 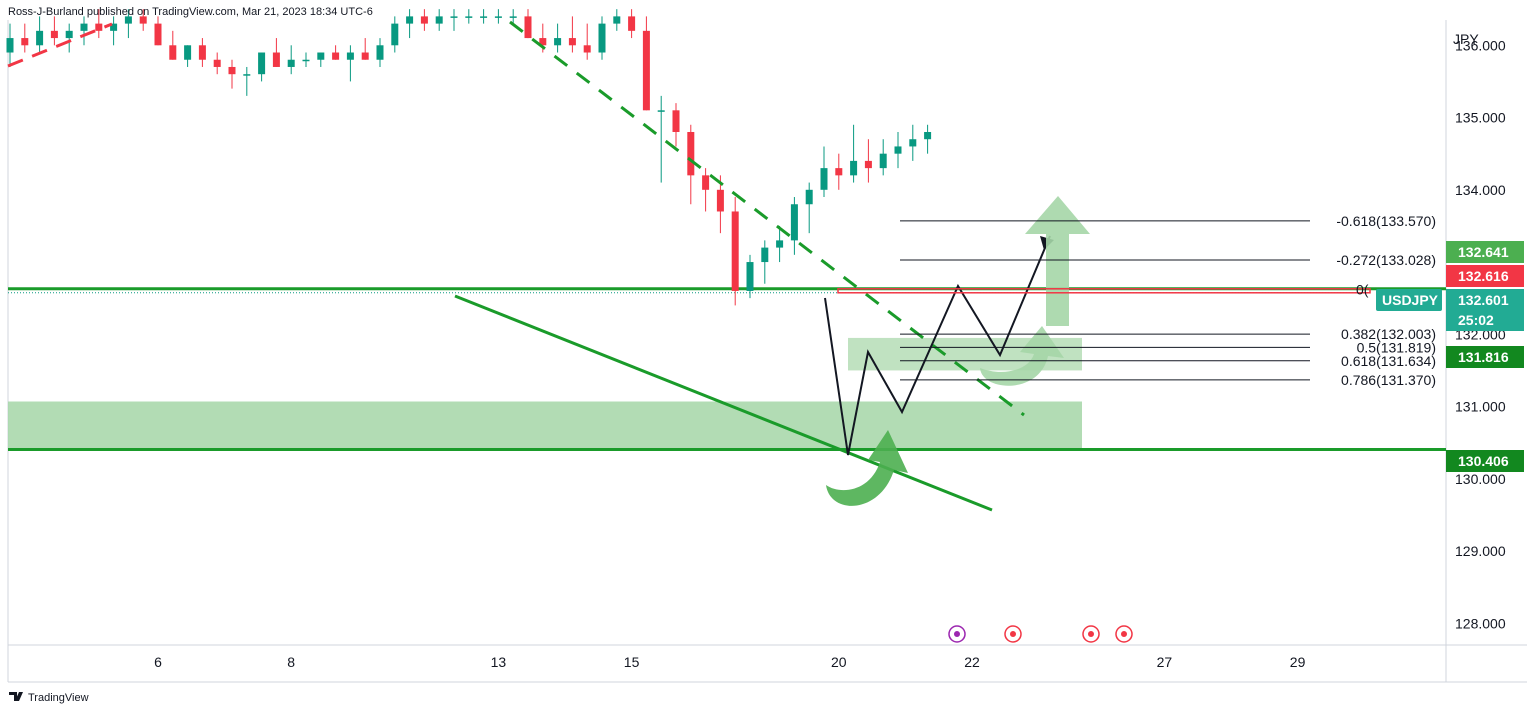 I want to click on price-tick-label: 136.000, so click(x=1480, y=45).